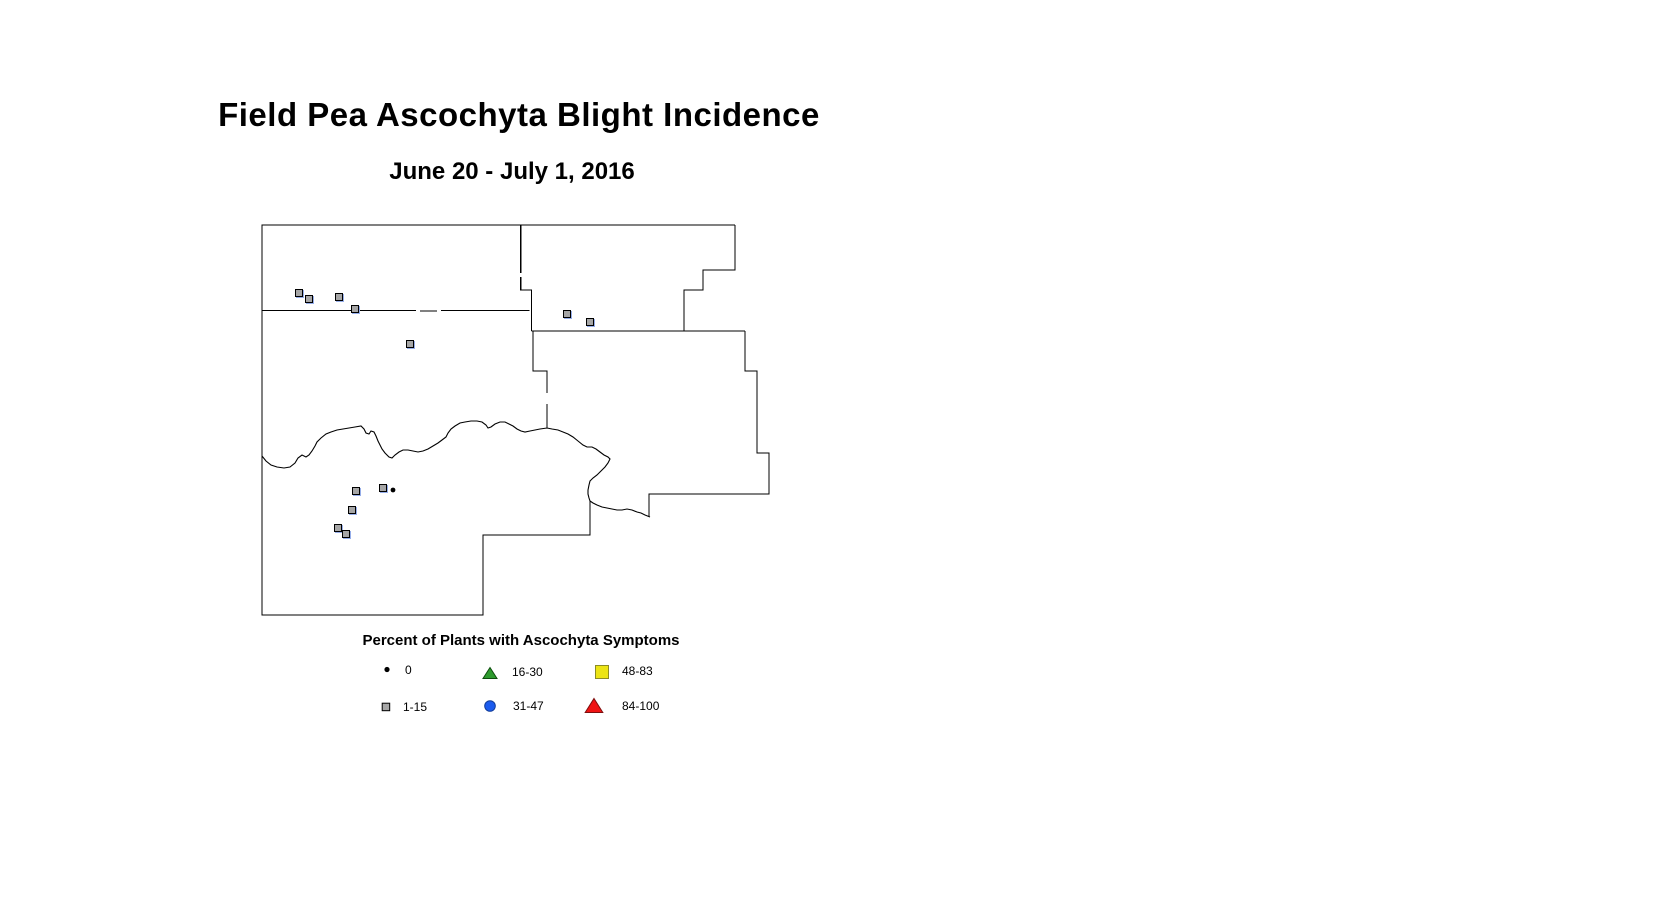  I want to click on legend-red-triangle-icon, so click(593, 705).